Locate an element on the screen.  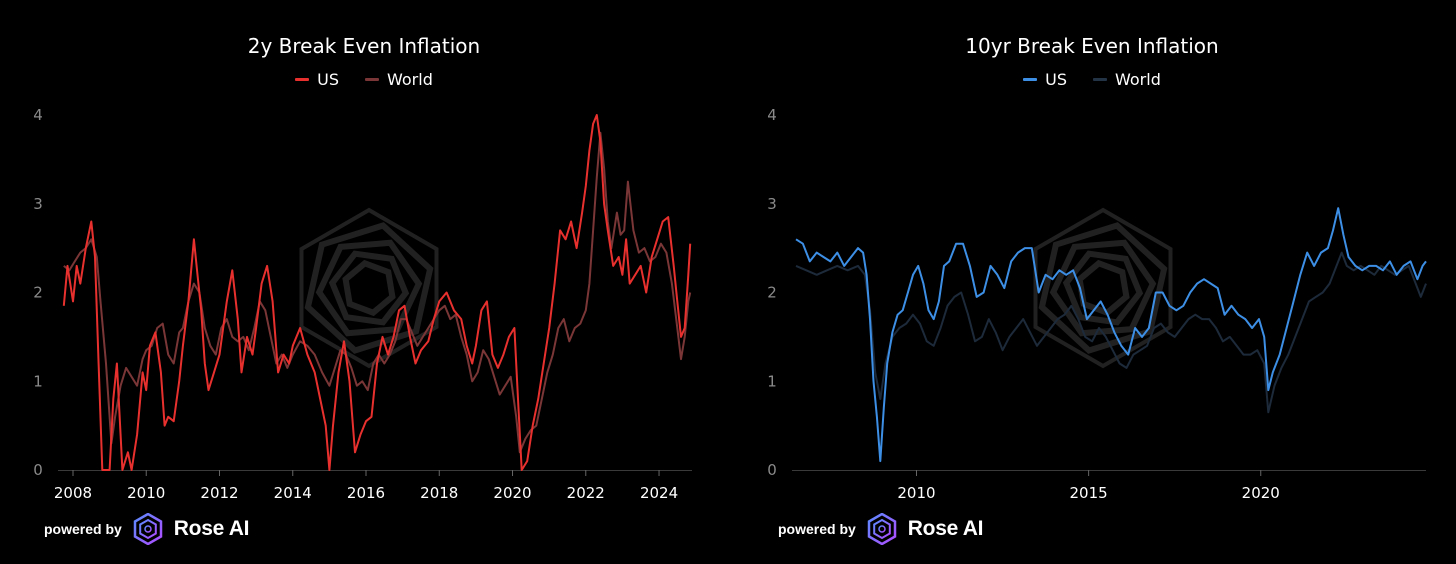
x-tick-label: 2018 is located at coordinates (439, 493).